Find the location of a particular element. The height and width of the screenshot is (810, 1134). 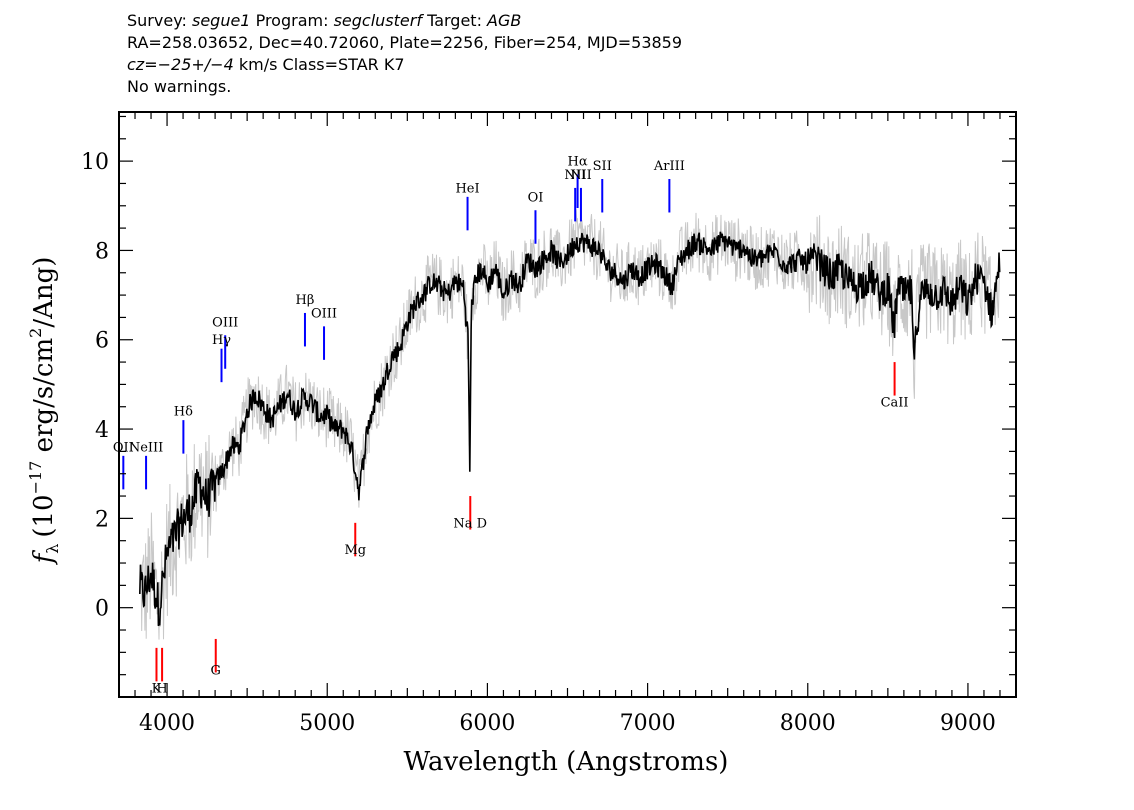

line-label: OII is located at coordinates (123, 447).